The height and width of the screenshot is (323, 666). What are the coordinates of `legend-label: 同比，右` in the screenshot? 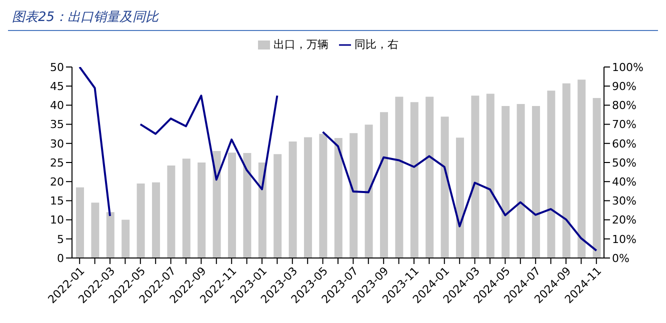 It's located at (376, 44).